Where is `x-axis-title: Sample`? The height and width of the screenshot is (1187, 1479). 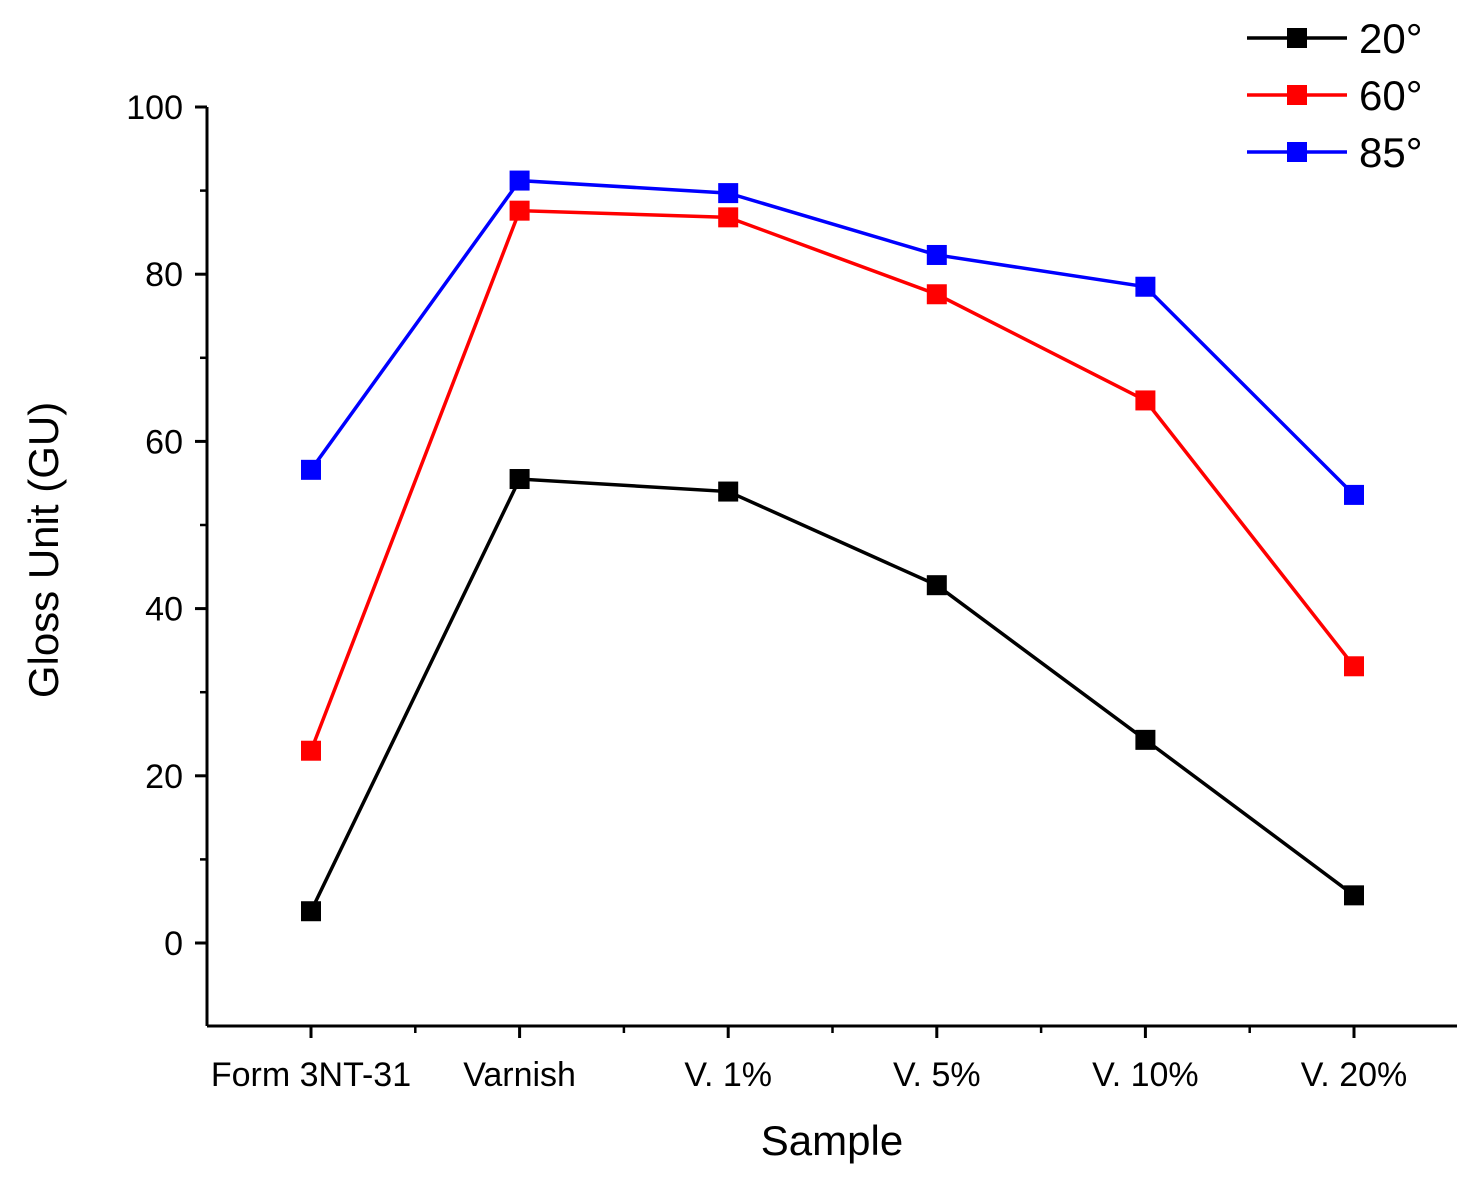
x-axis-title: Sample is located at coordinates (832, 1140).